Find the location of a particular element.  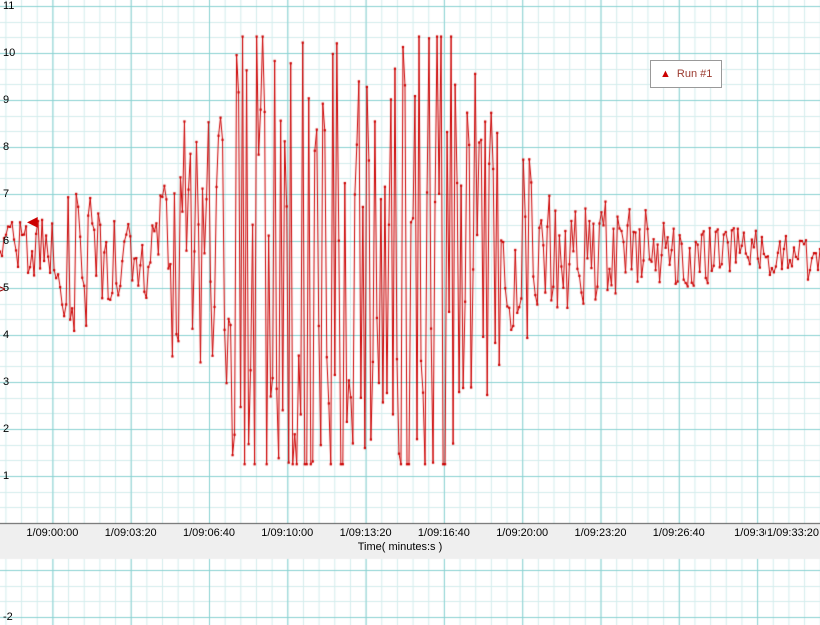

legend-run-marker-icon: ▲ is located at coordinates (665, 73).